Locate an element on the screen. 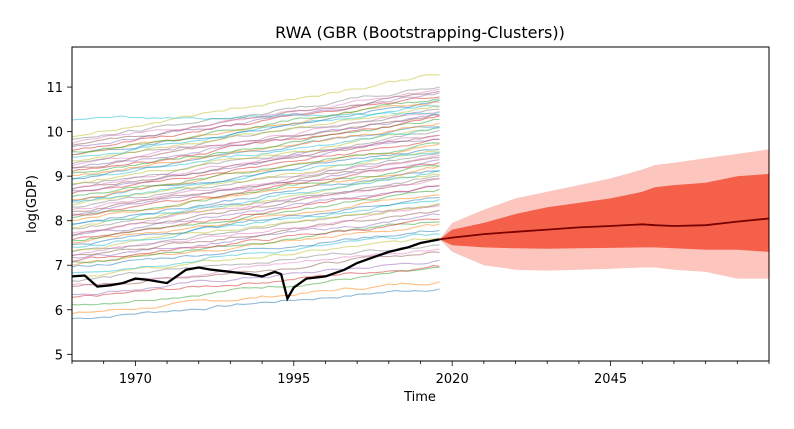  y-tick-label: 6 is located at coordinates (59, 311).